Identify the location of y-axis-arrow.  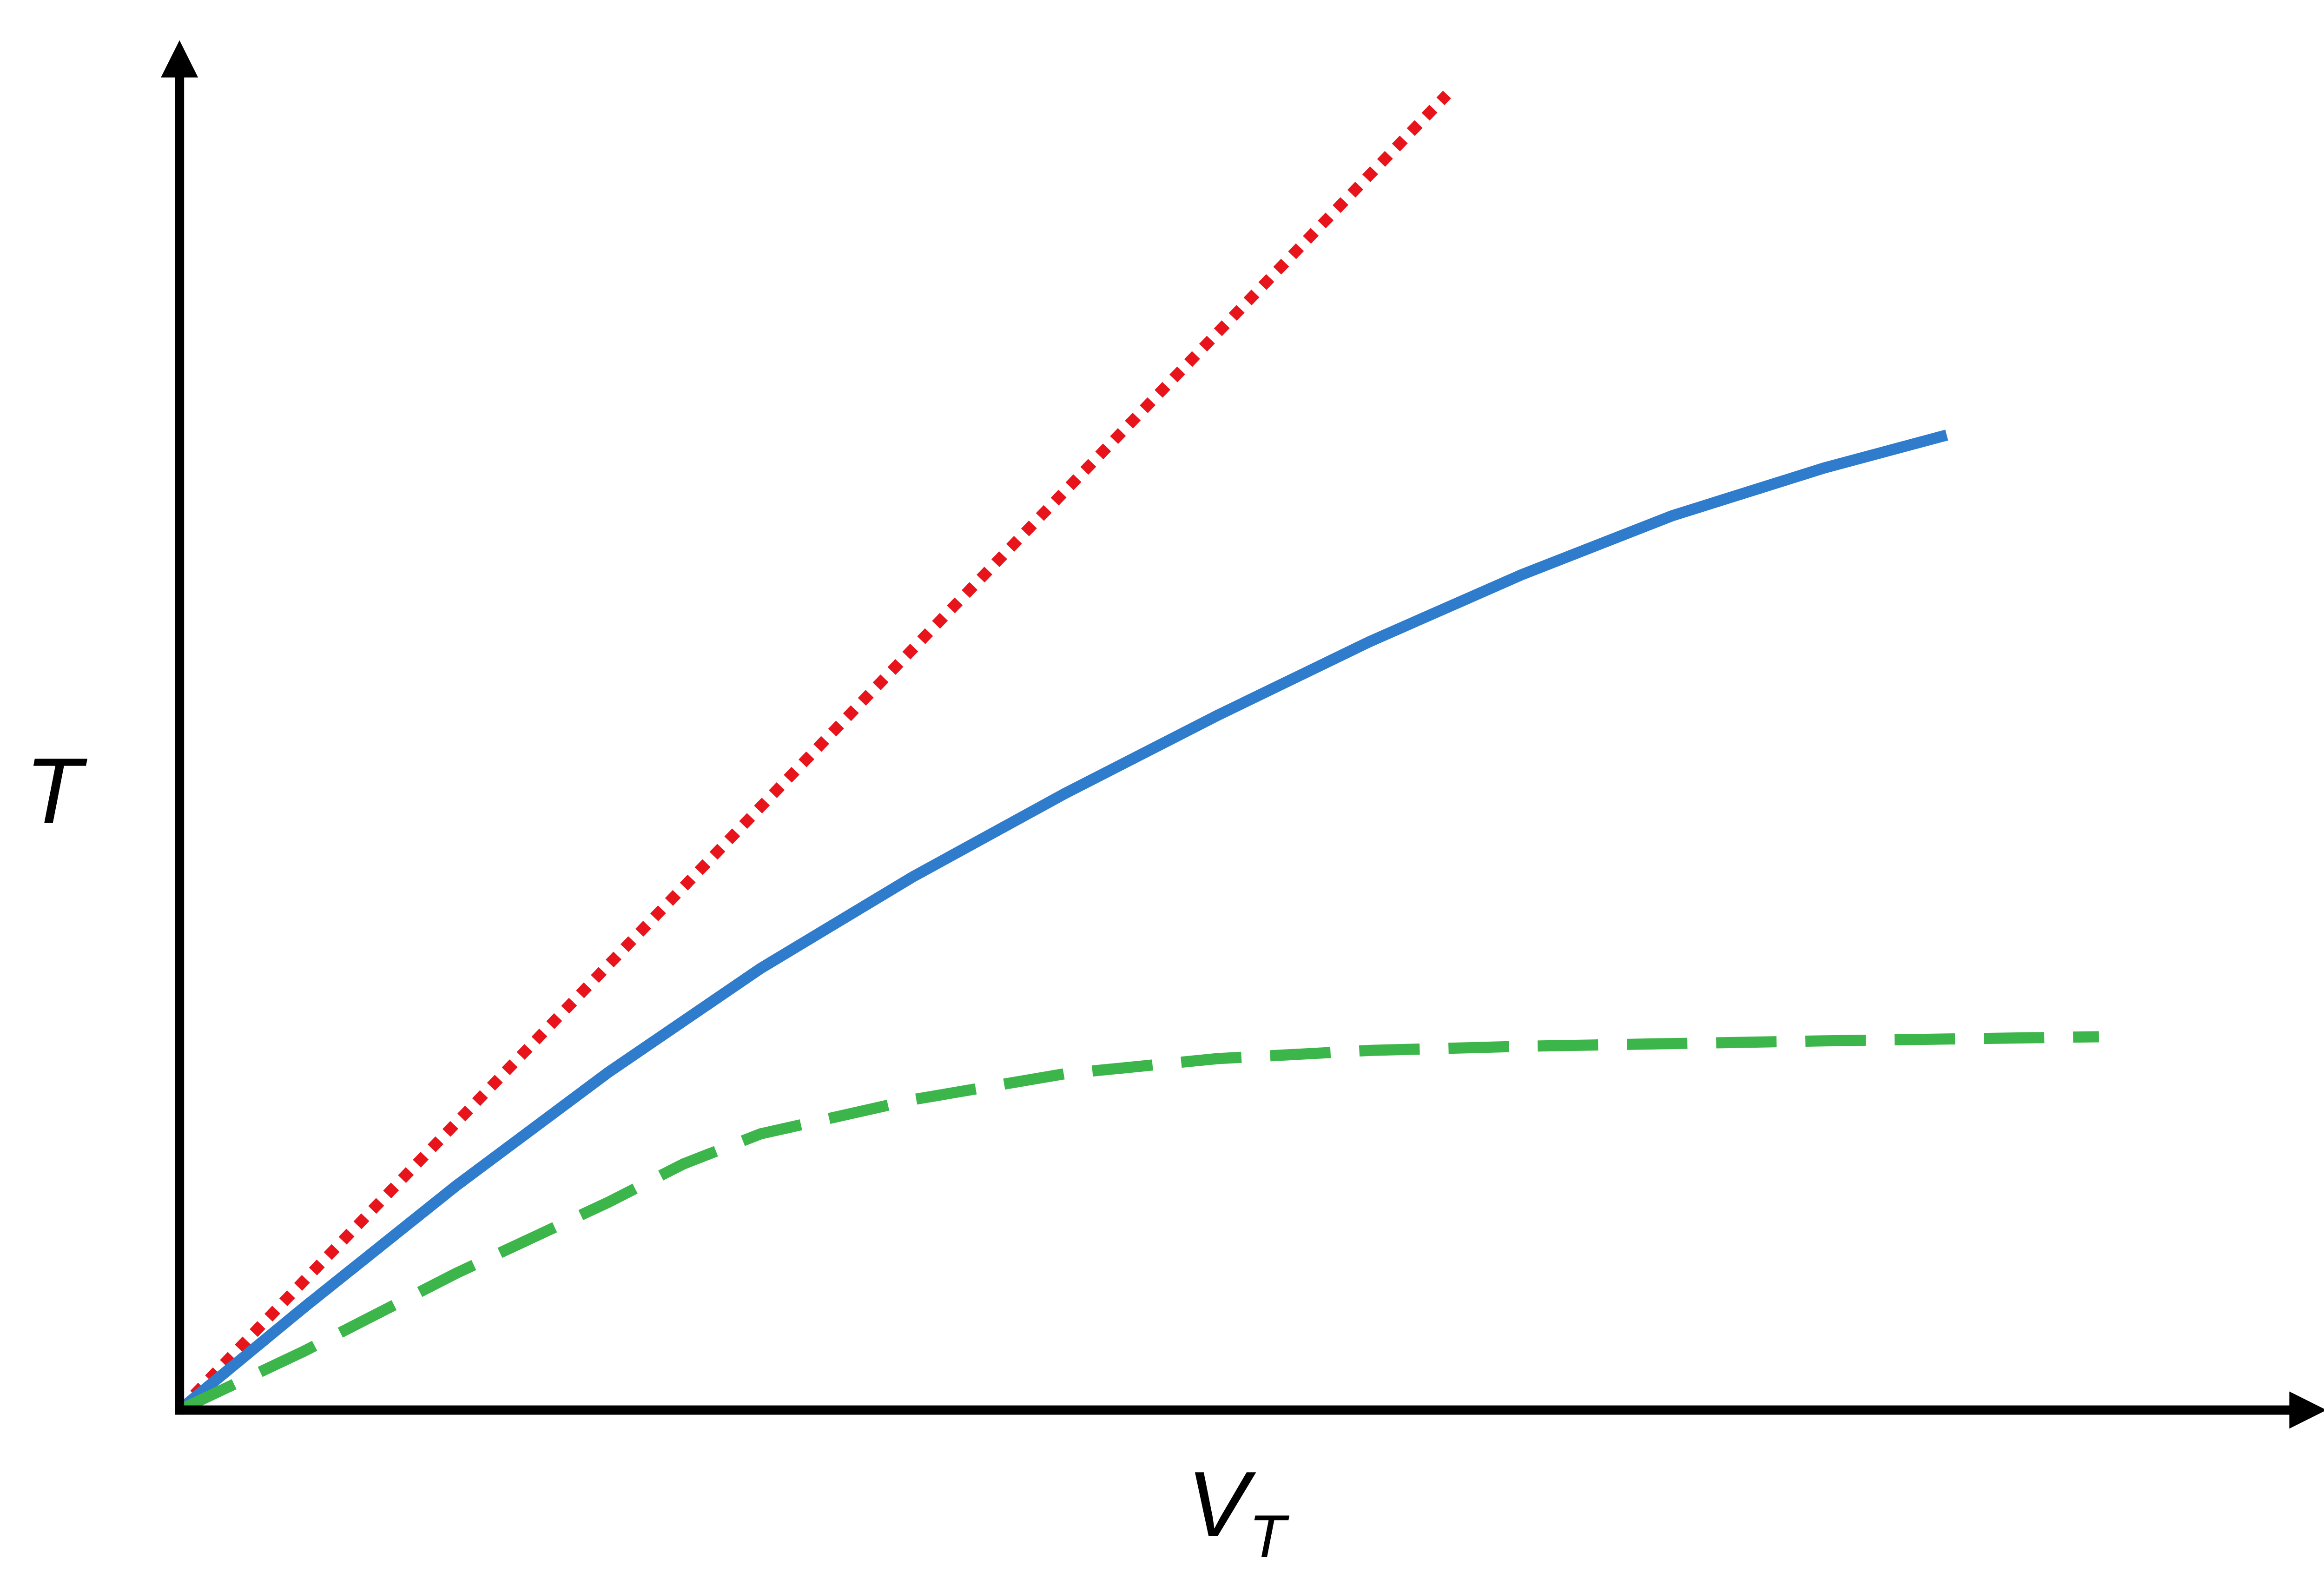
(179, 59).